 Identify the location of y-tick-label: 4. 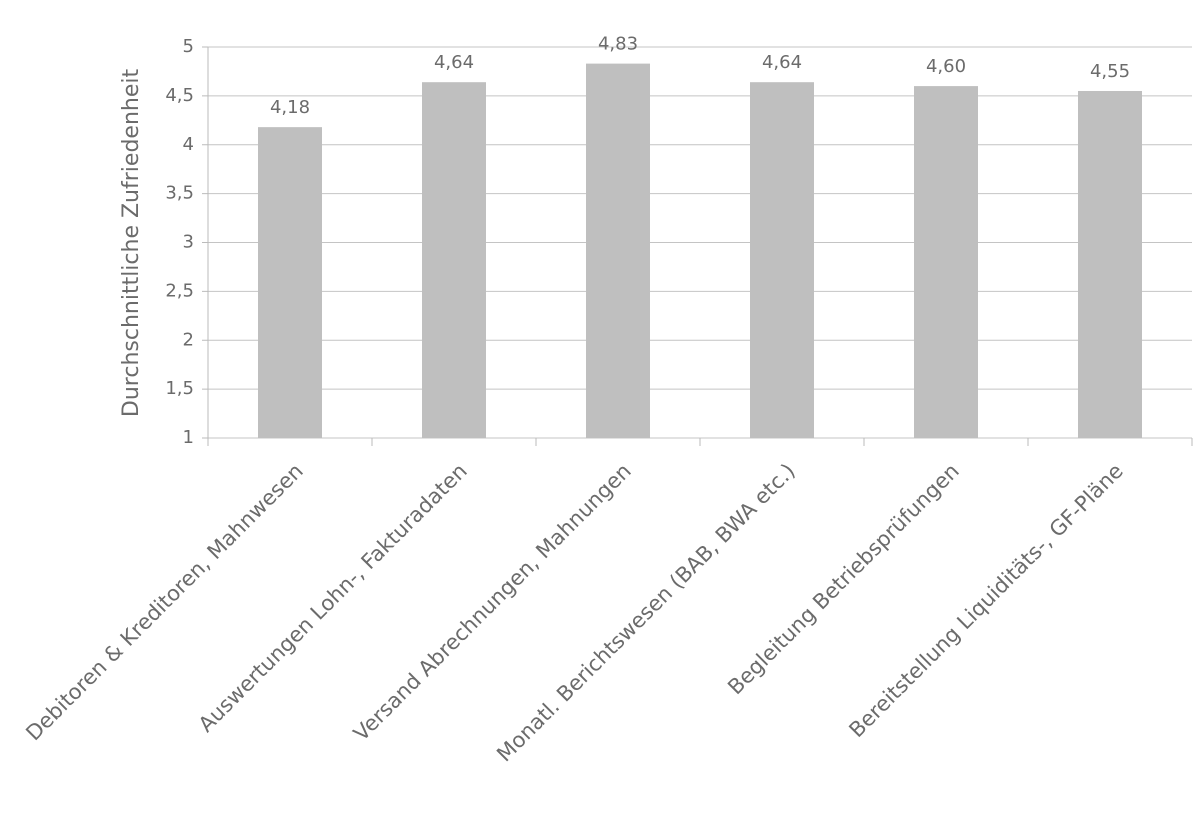
(188, 144).